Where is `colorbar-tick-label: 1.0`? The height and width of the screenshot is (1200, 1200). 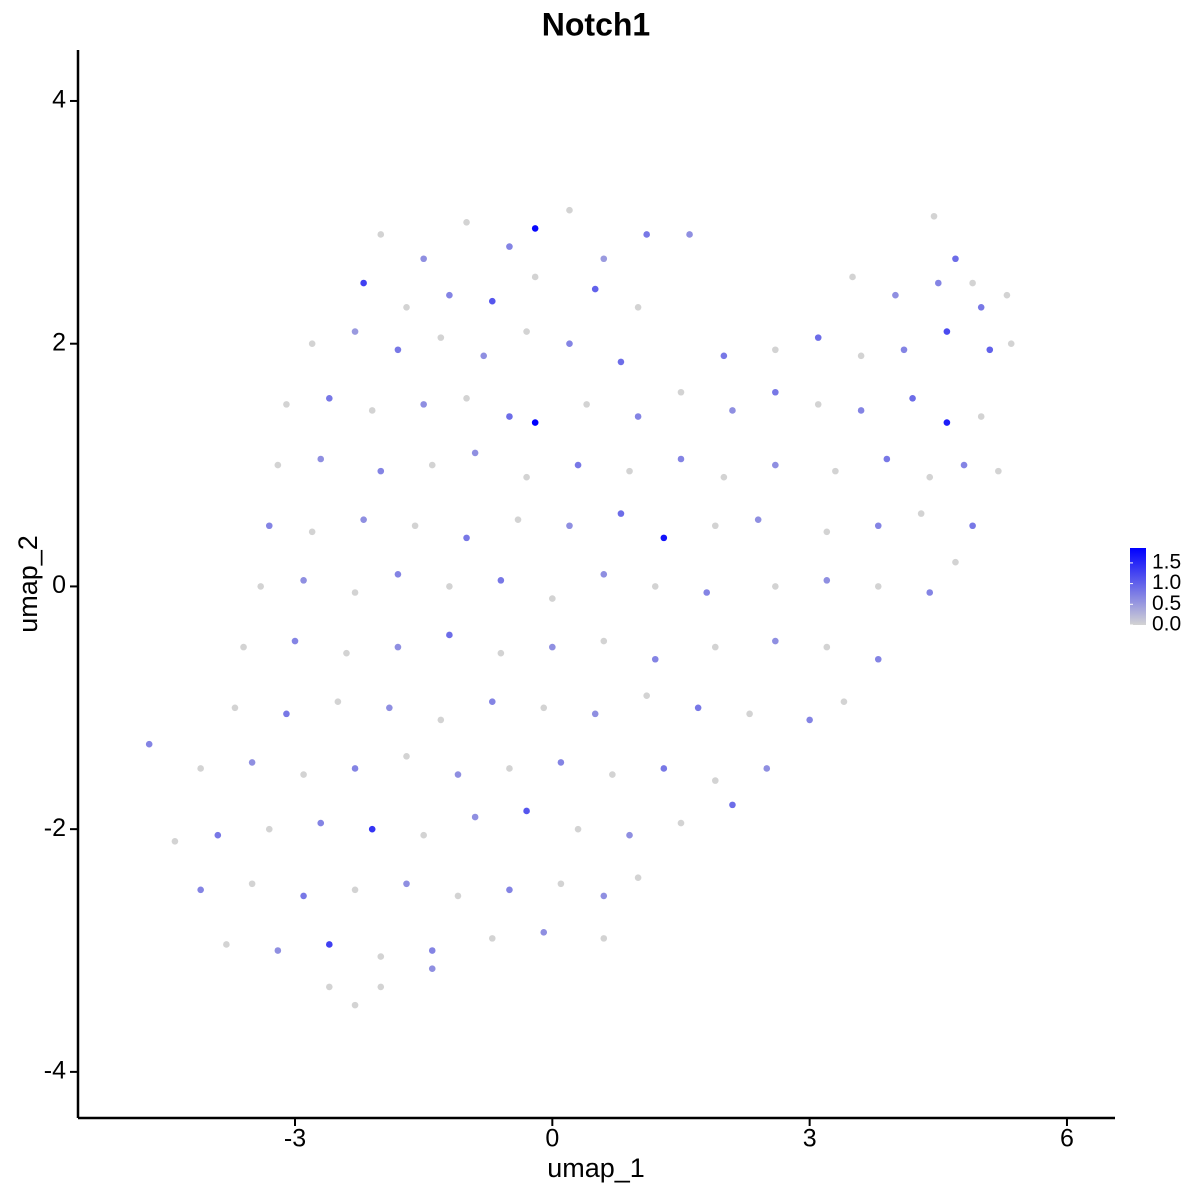 colorbar-tick-label: 1.0 is located at coordinates (1166, 582).